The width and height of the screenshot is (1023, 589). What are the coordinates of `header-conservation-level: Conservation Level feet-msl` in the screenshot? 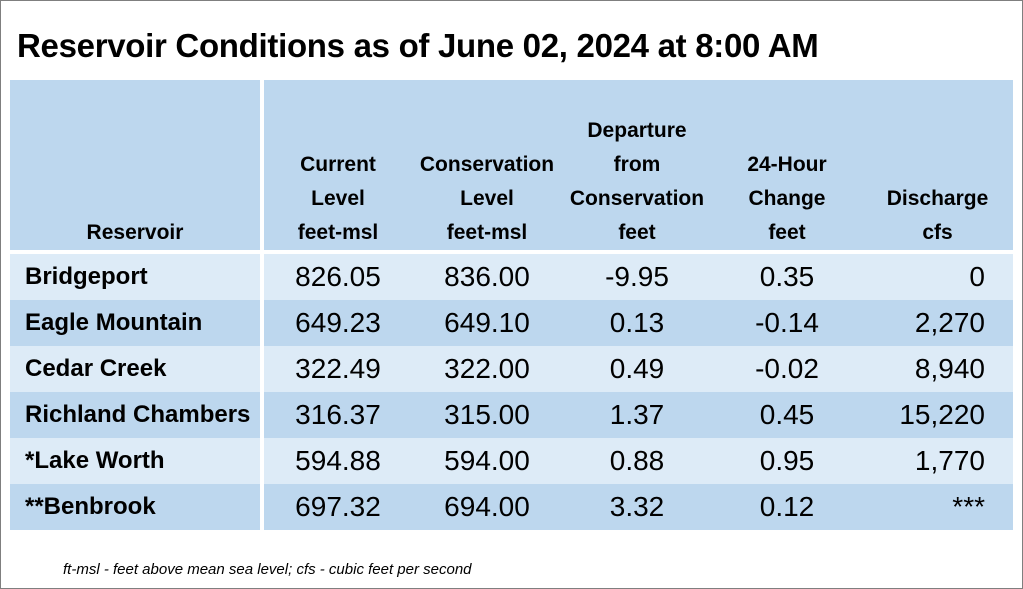 It's located at (487, 166).